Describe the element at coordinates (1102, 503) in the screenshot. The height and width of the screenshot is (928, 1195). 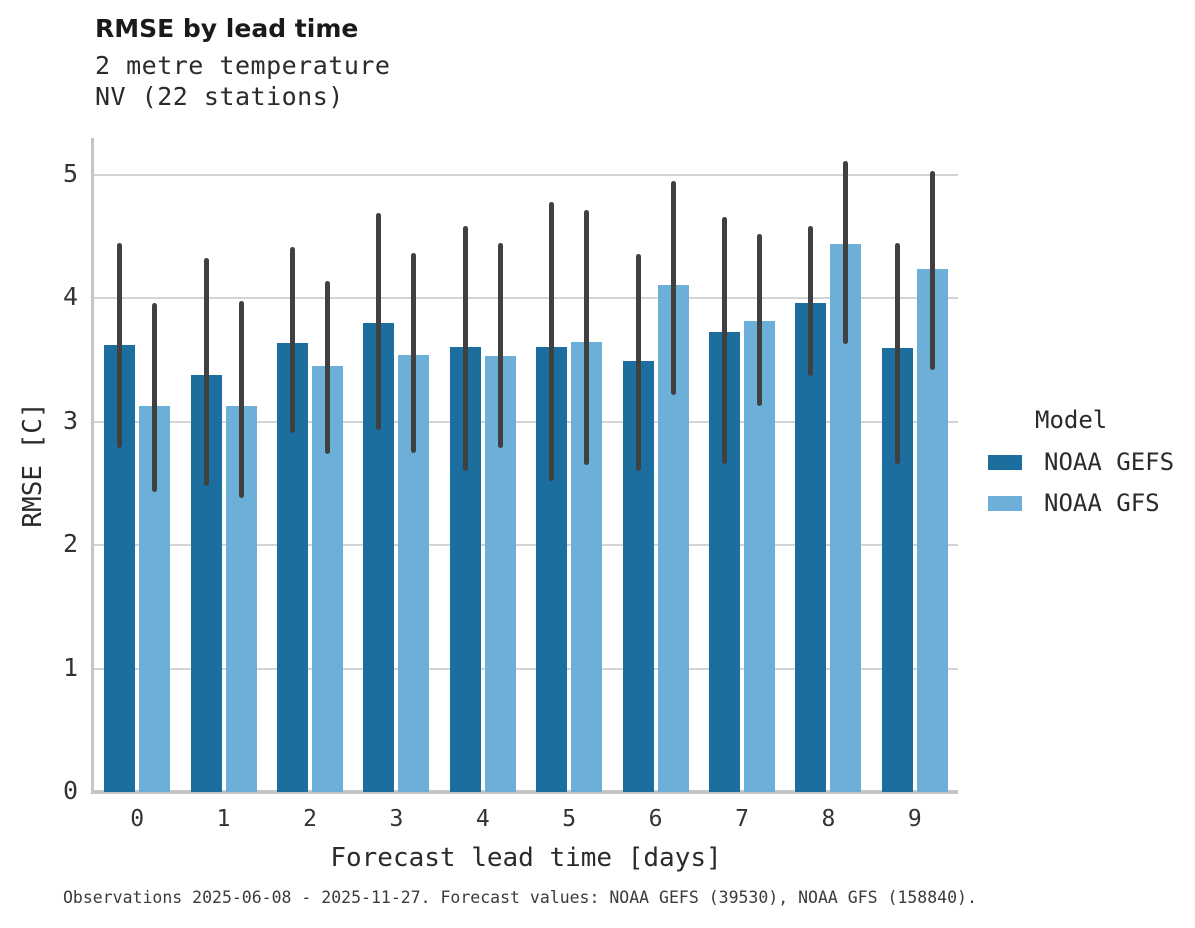
I see `legend-label-noaa-gfs: NOAA GFS` at that location.